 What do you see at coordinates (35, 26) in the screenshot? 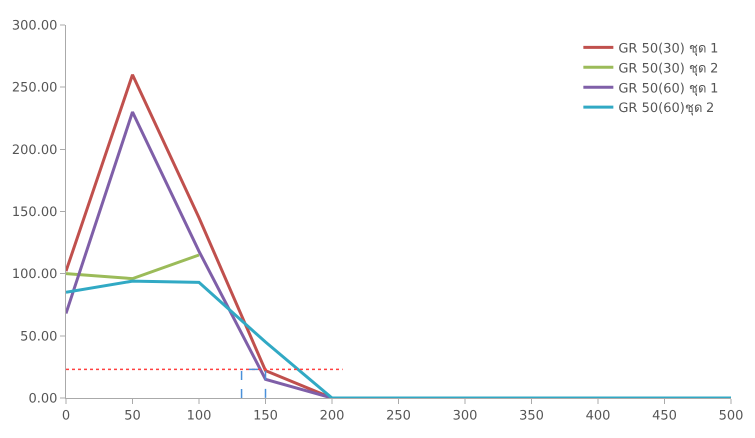
I see `y-tick-label: 300.00` at bounding box center [35, 26].